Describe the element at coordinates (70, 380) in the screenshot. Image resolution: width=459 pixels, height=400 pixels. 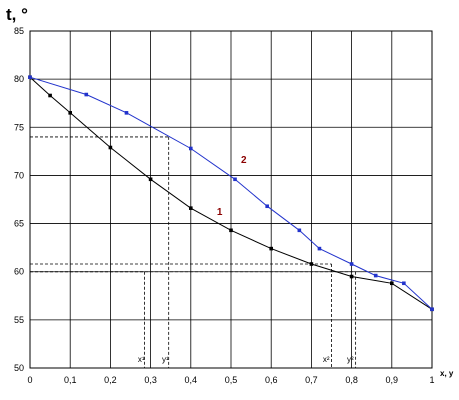
I see `x-tick-label: 0,1` at that location.